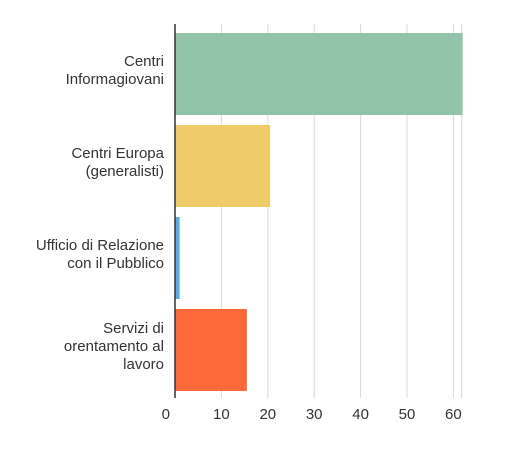  I want to click on x-tick-label-50: 50, so click(407, 414).